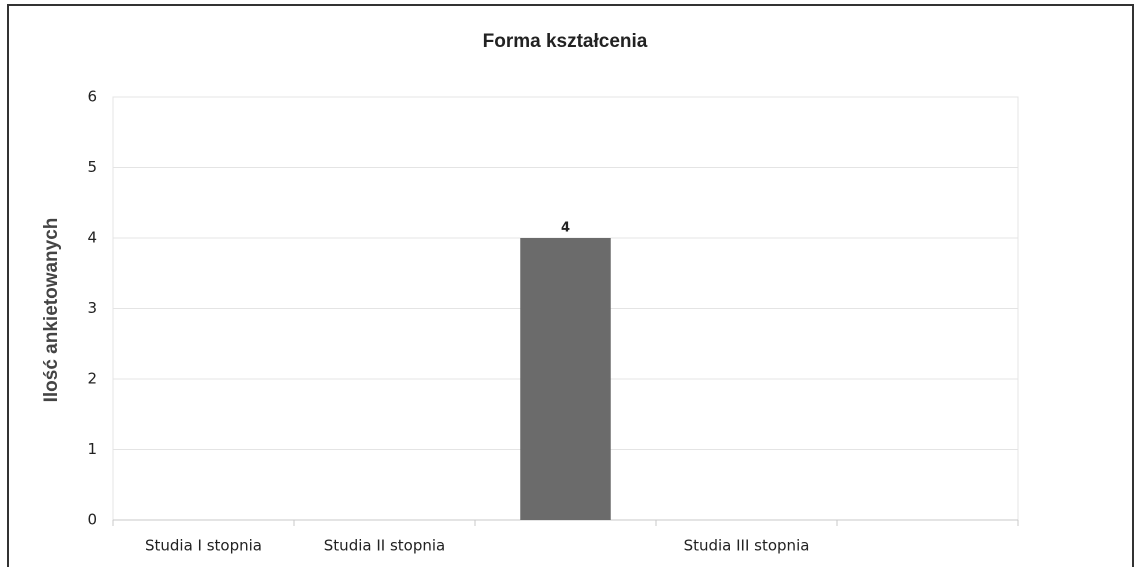 The image size is (1141, 567). What do you see at coordinates (92, 238) in the screenshot?
I see `y-tick-label: 4` at bounding box center [92, 238].